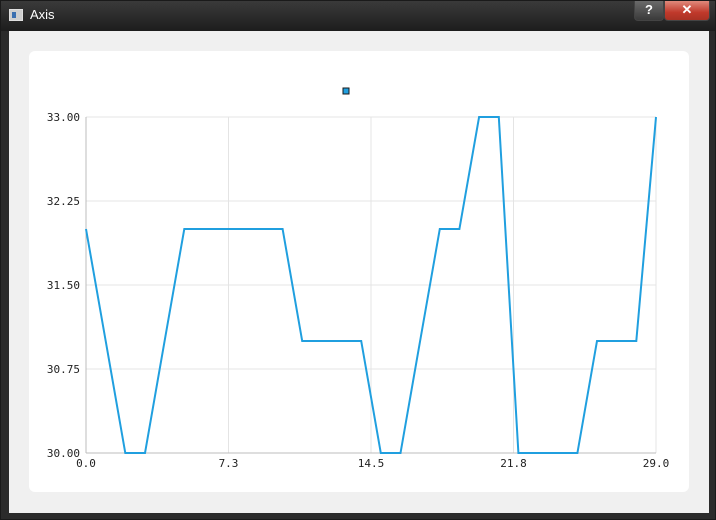  I want to click on y-tick-label: 30.75, so click(63, 369).